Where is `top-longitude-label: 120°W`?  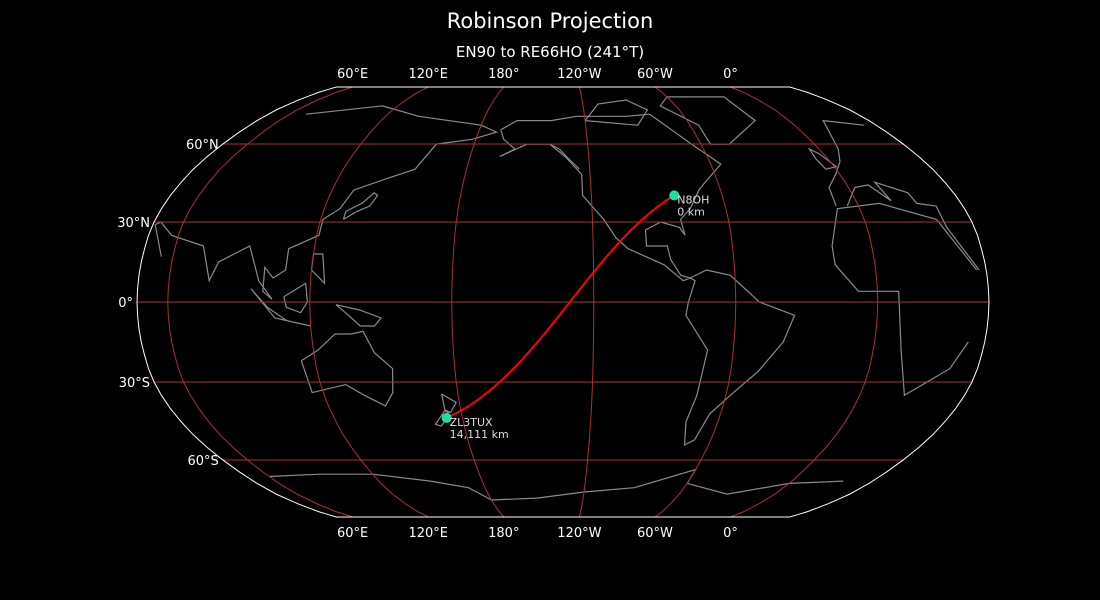 top-longitude-label: 120°W is located at coordinates (579, 74).